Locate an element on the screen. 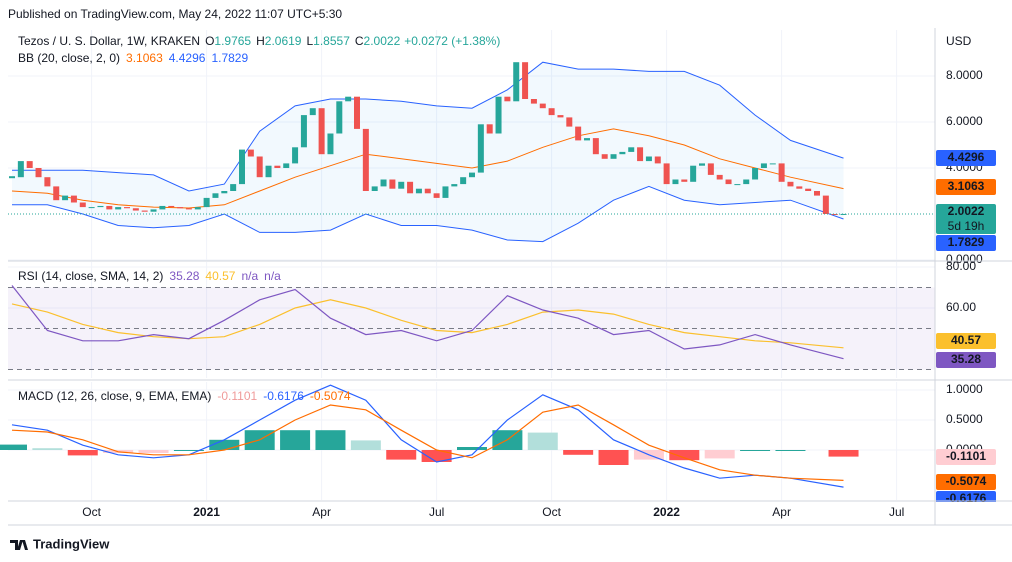 This screenshot has width=1012, height=562. legend-item: 4.4296 is located at coordinates (187, 58).